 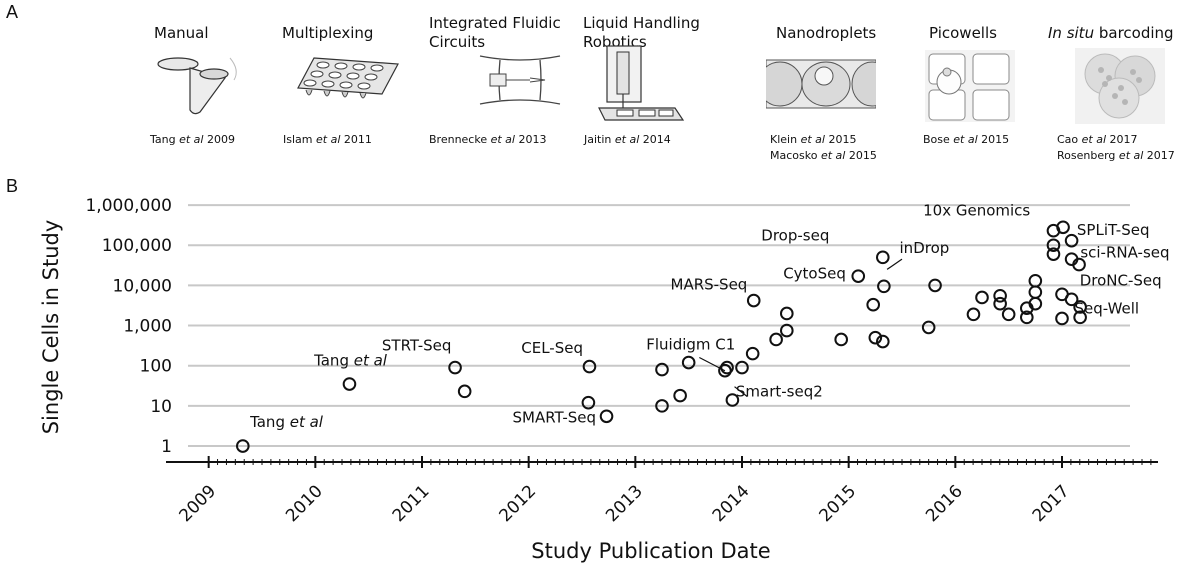 I want to click on method-label-italic: et al, so click(x=304, y=422).